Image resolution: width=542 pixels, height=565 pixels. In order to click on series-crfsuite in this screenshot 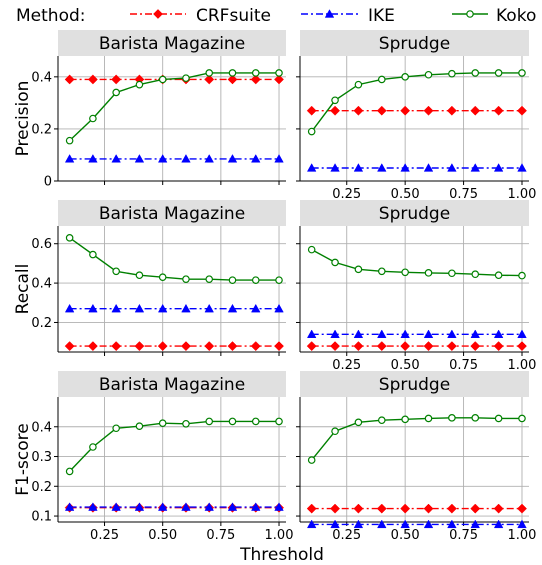, I will do `click(417, 110)`.